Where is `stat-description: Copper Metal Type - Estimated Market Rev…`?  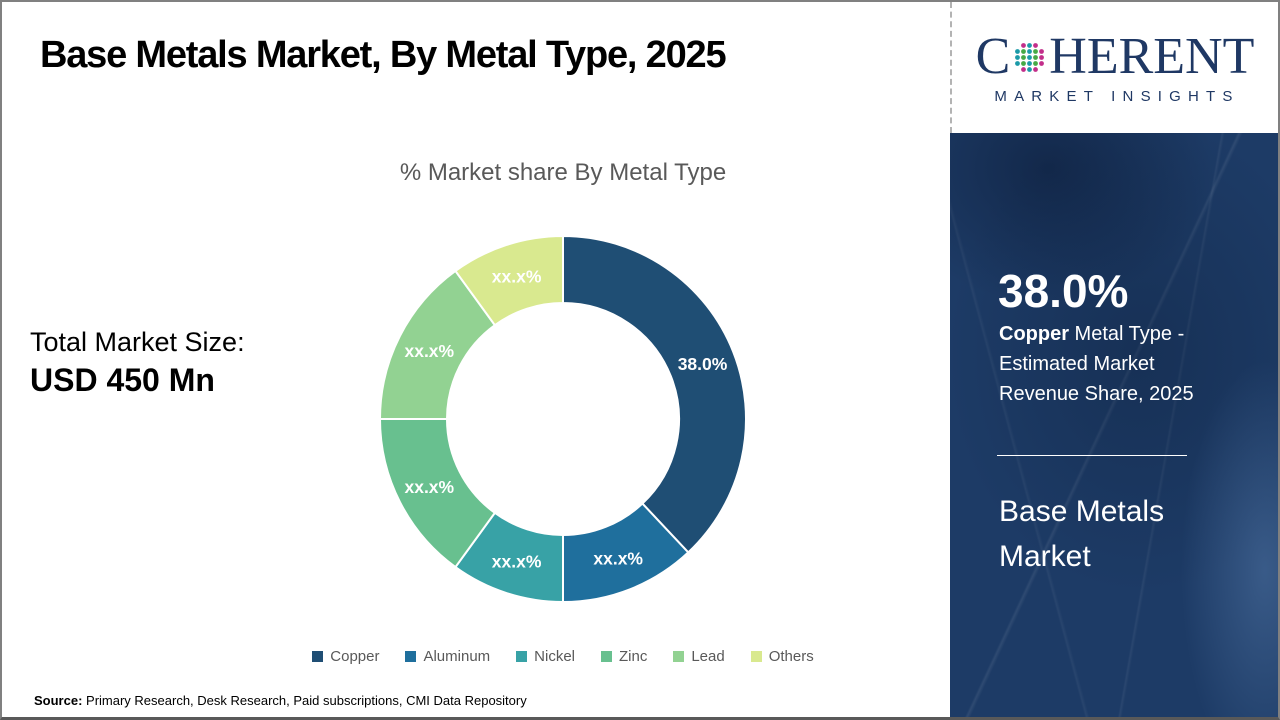
stat-description: Copper Metal Type - Estimated Market Rev… is located at coordinates (1110, 364).